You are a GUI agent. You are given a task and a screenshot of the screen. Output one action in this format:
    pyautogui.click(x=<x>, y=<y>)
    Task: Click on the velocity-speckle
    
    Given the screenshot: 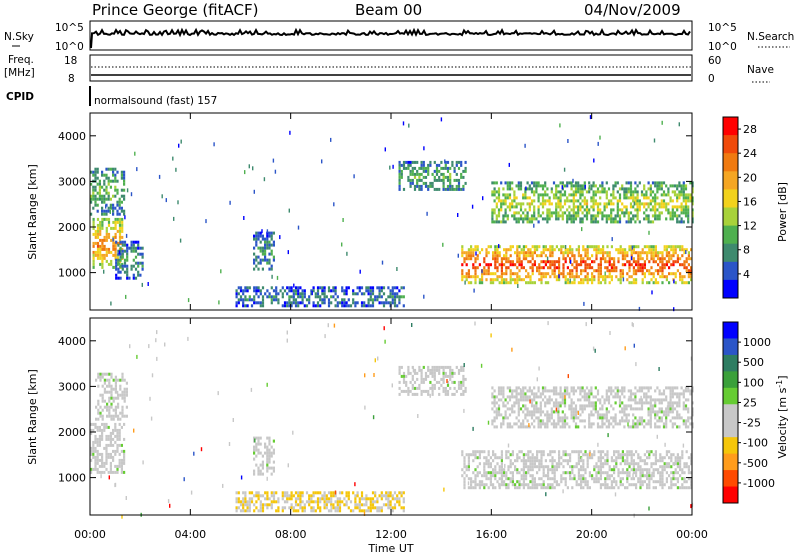 What is the action you would take?
    pyautogui.click(x=674, y=463)
    